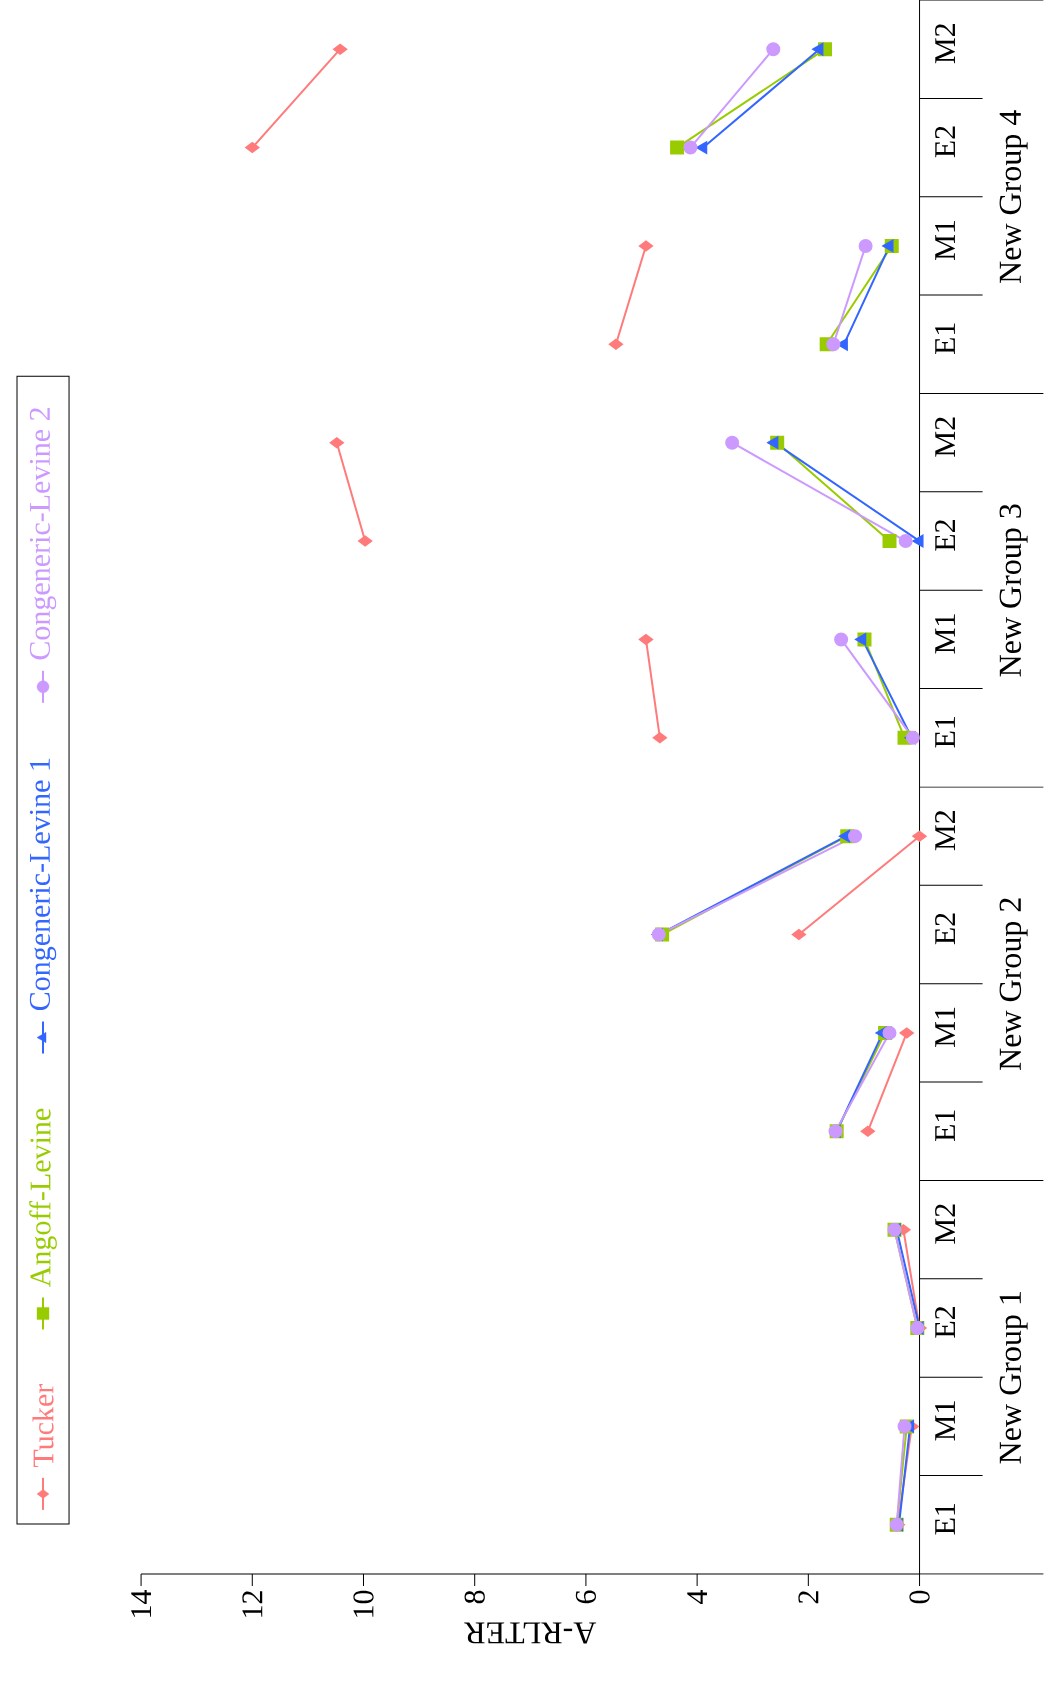 The image size is (1044, 1688). I want to click on x-tick-label: 6, so click(586, 1597).